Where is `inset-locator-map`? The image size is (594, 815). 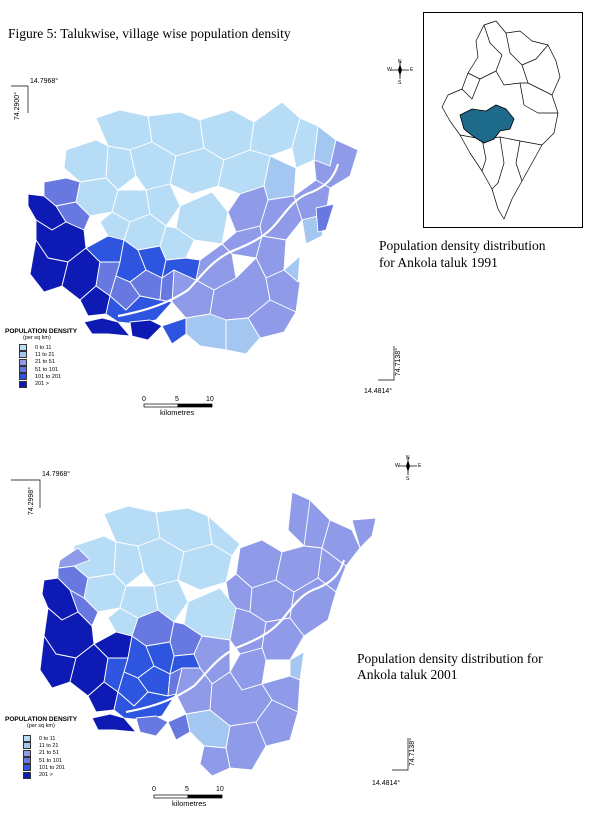 inset-locator-map is located at coordinates (503, 120).